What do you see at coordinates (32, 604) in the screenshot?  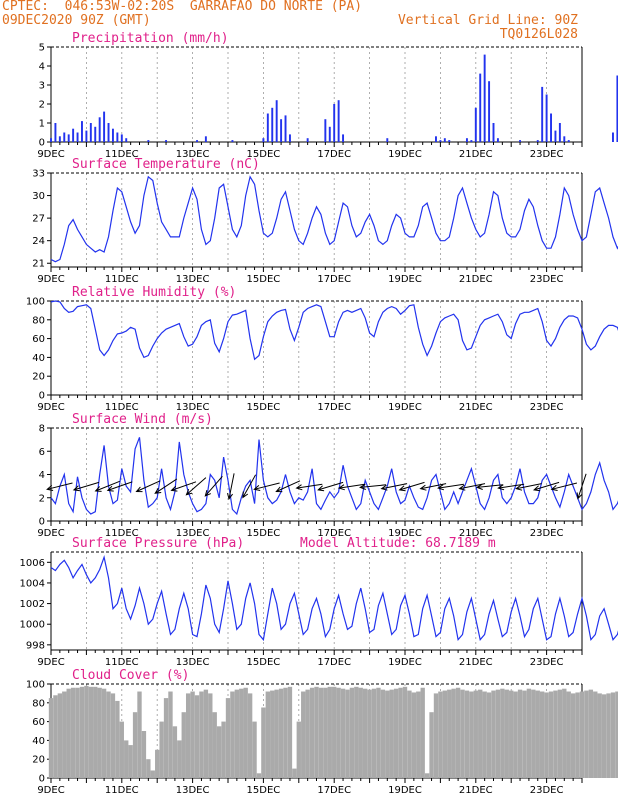 I see `y-tick-label: 1002` at bounding box center [32, 604].